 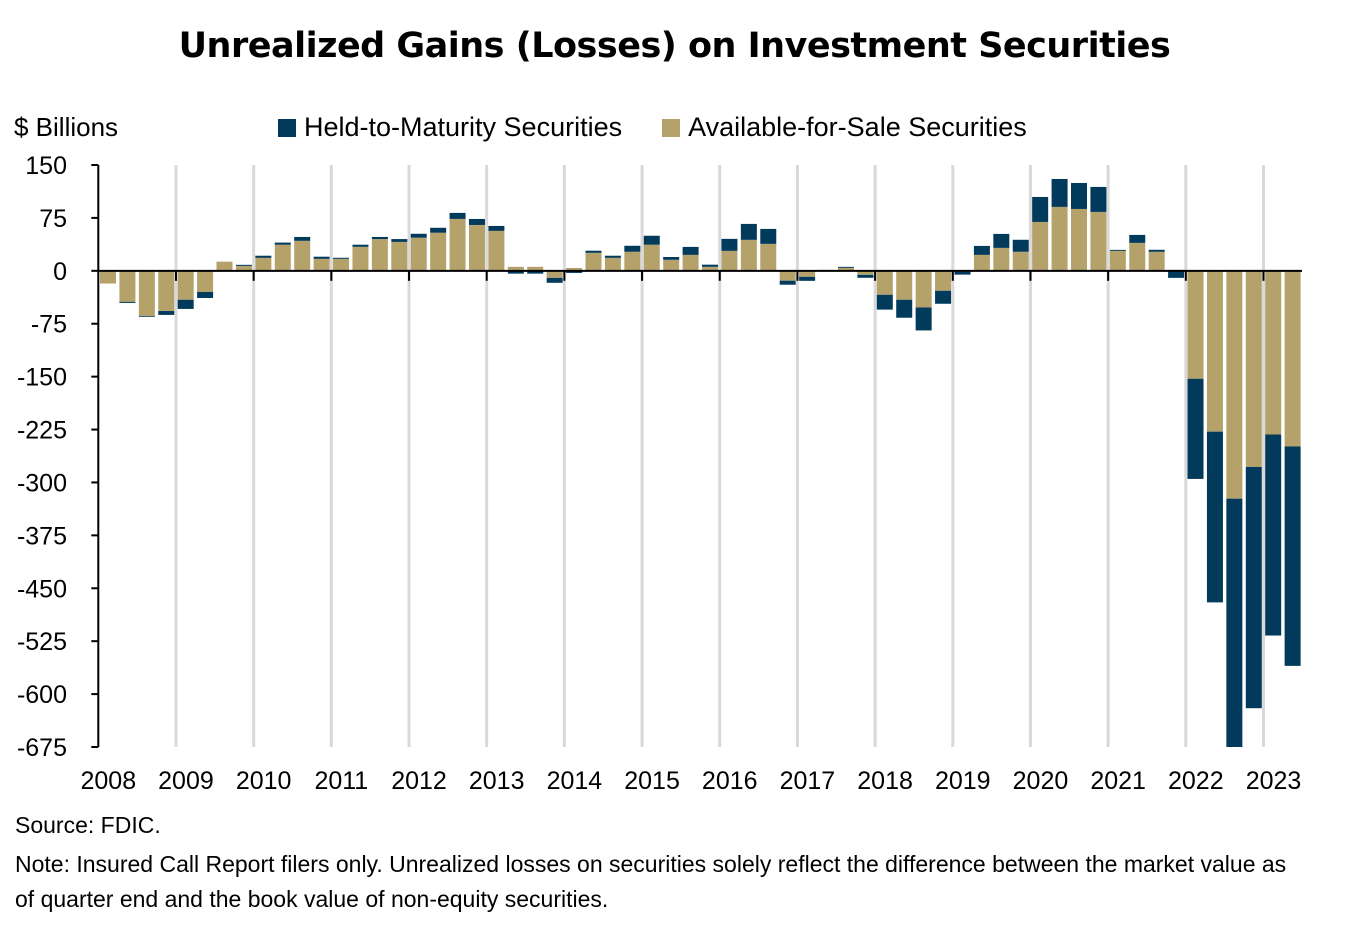 I want to click on bar-afs-2017Q3, so click(x=845, y=269).